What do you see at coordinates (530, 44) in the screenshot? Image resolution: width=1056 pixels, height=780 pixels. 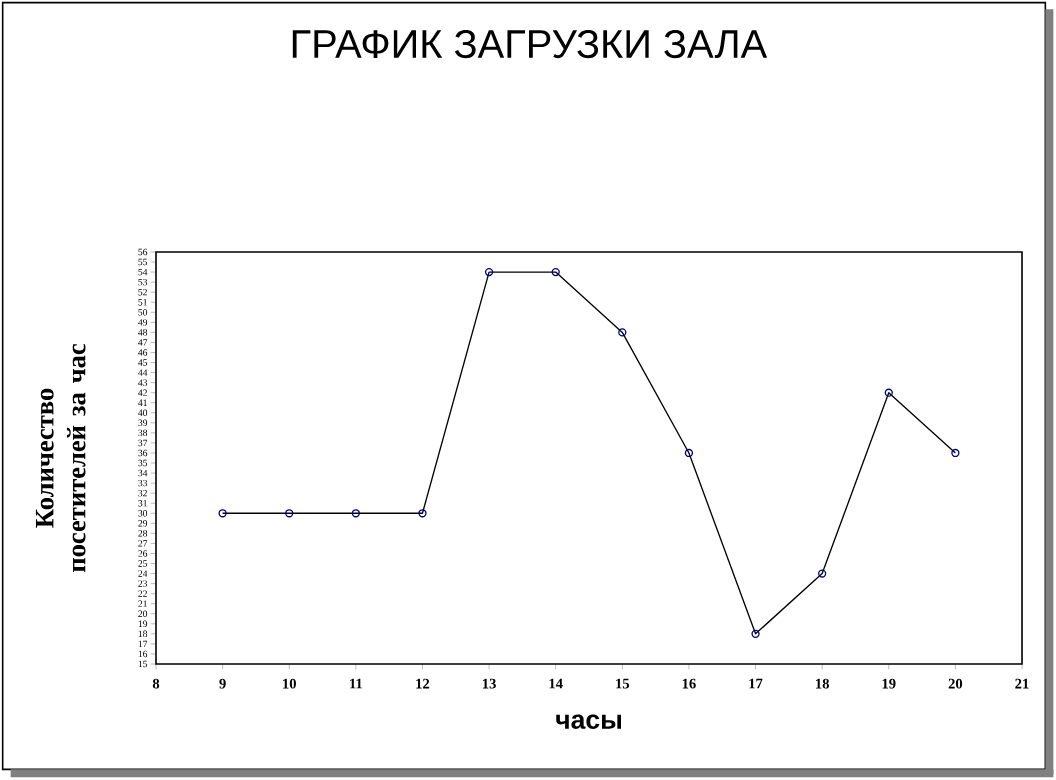 I see `chart-title: ГРАФИК ЗАГРУЗКИ ЗАЛА` at bounding box center [530, 44].